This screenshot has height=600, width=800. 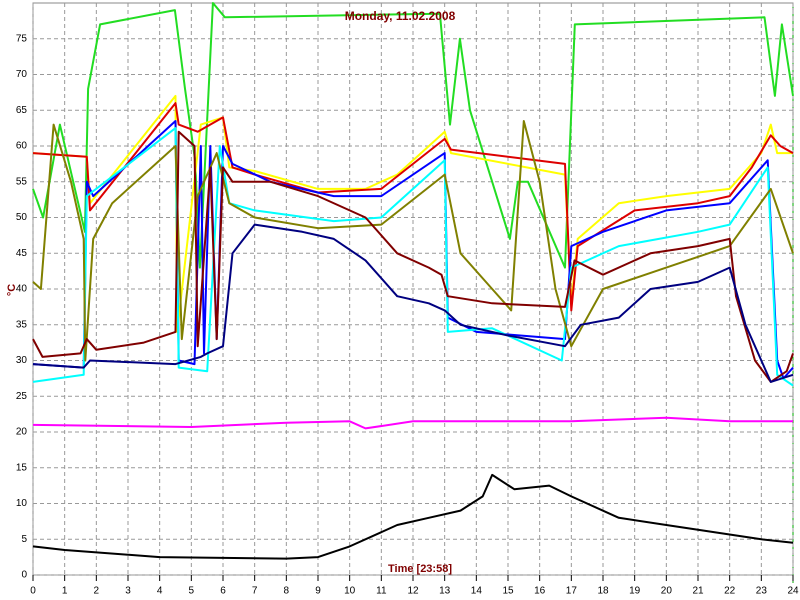 I want to click on x-tick-label: 6, so click(x=223, y=591).